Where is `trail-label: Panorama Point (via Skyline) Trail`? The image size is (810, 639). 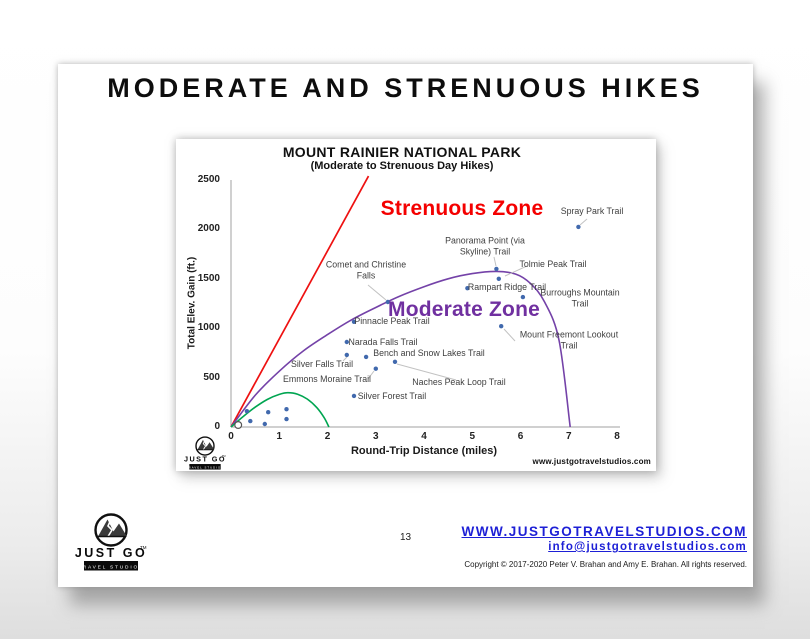 trail-label: Panorama Point (via Skyline) Trail is located at coordinates (485, 246).